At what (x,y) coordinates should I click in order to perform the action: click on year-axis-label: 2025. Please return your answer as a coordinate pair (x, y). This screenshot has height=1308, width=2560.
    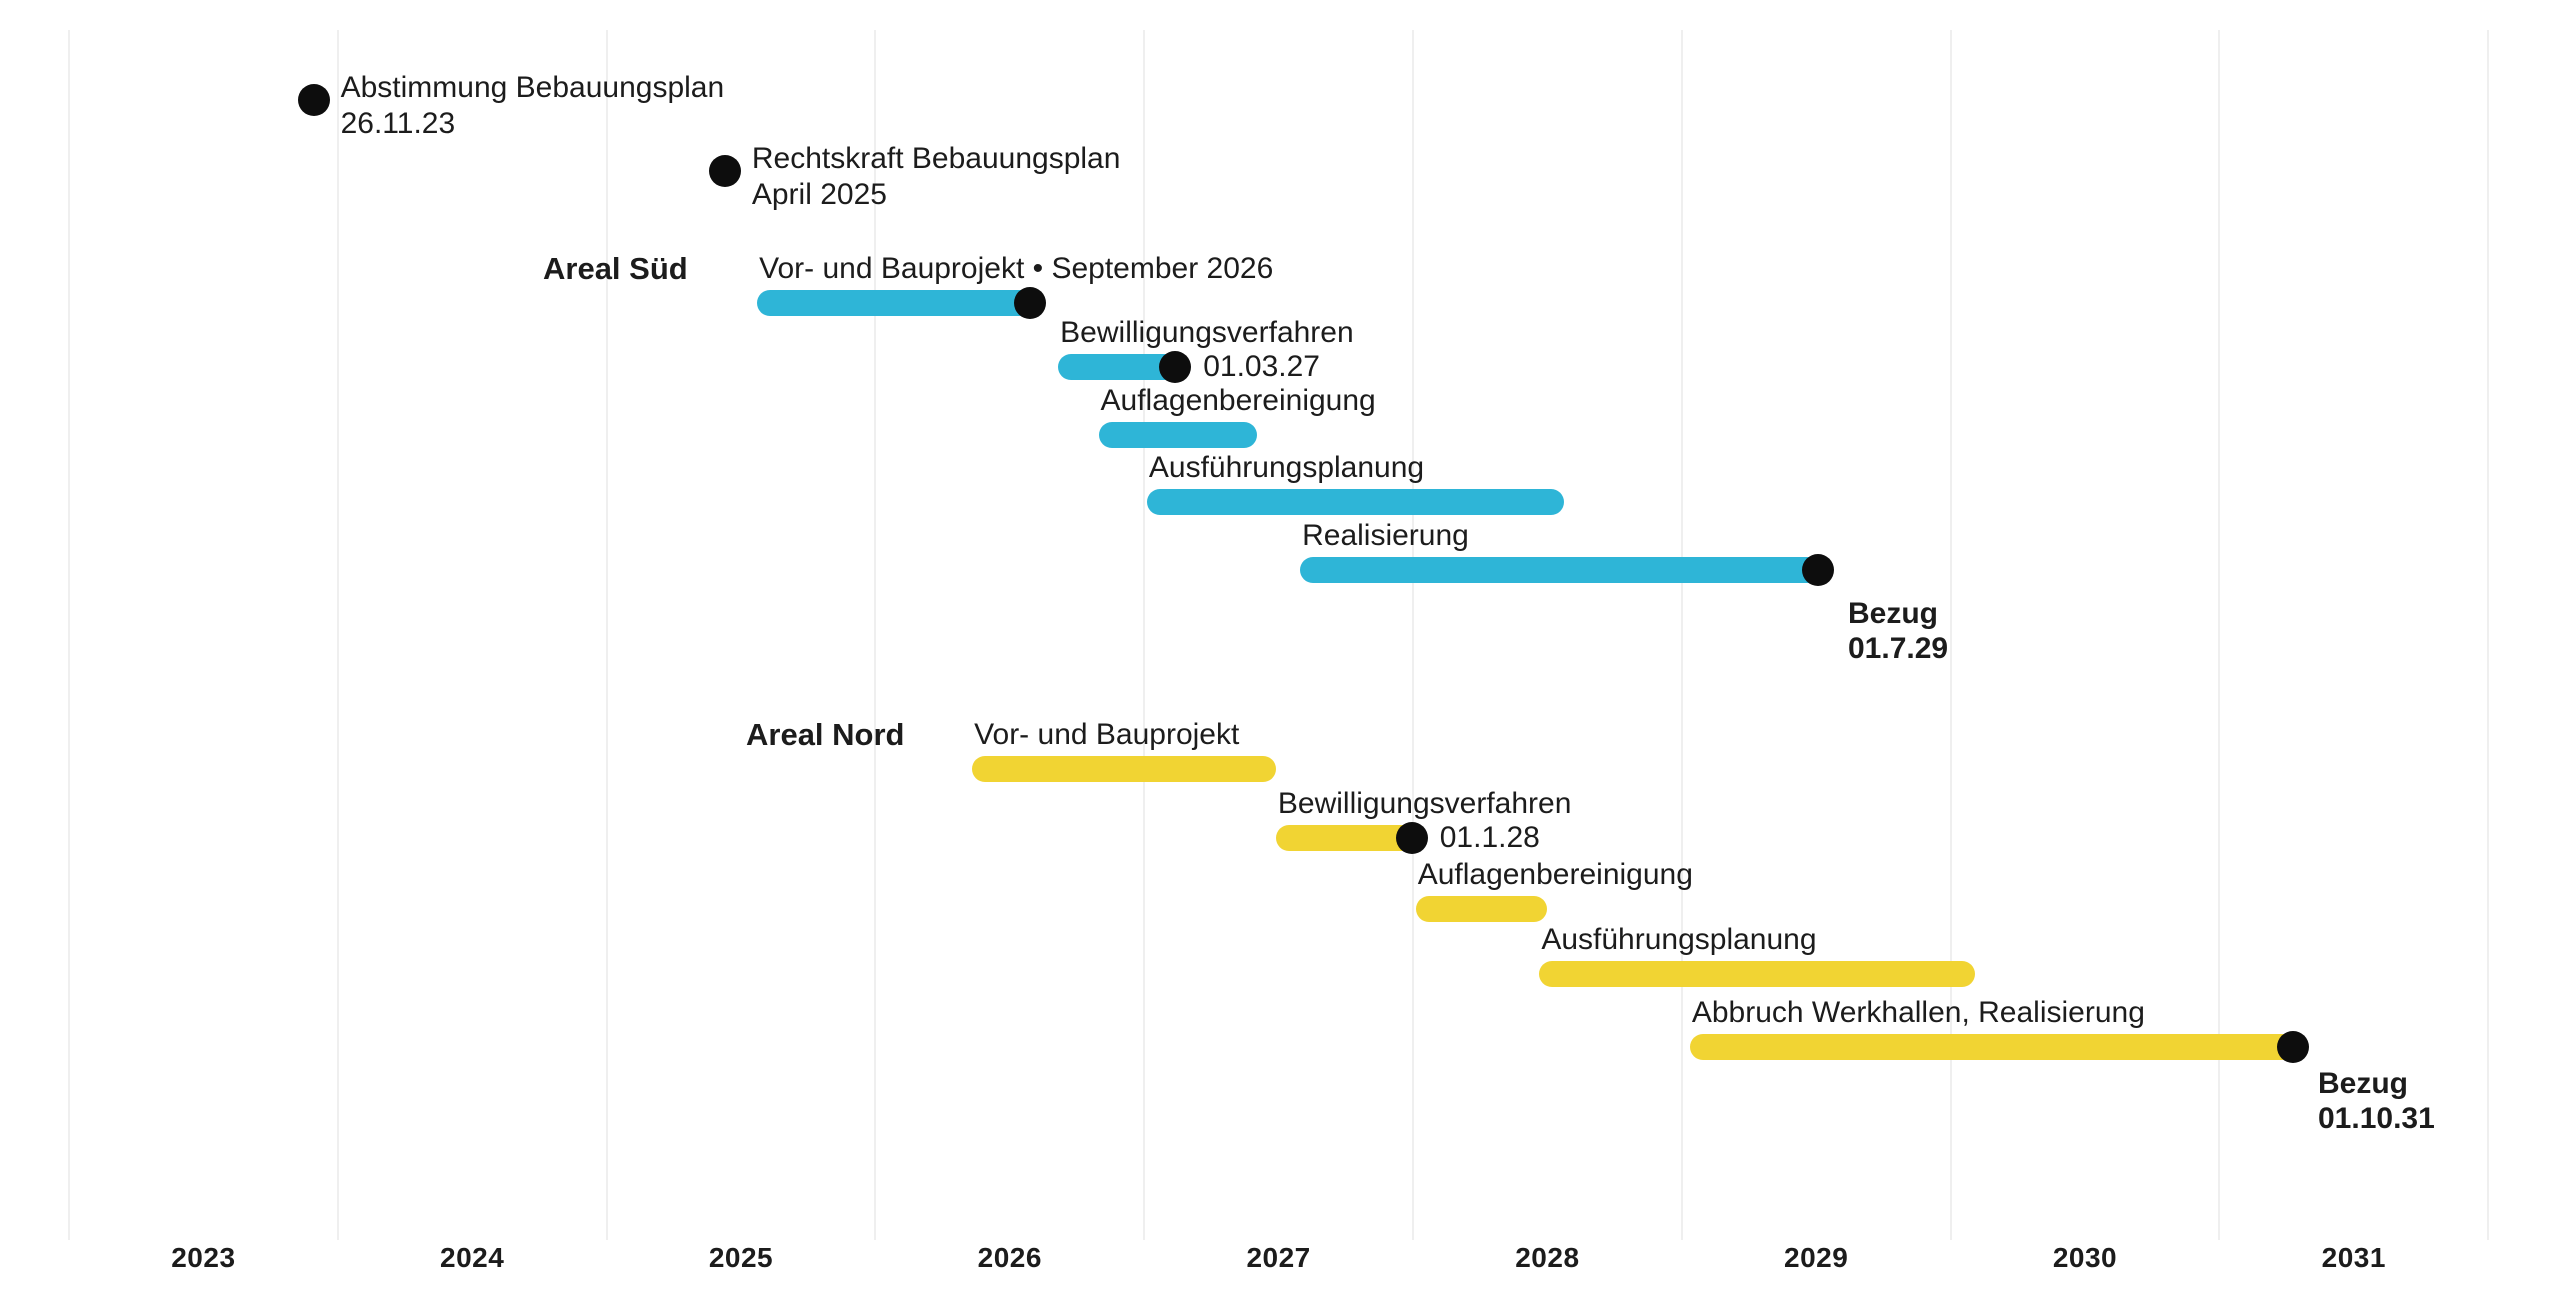
    Looking at the image, I should click on (741, 1257).